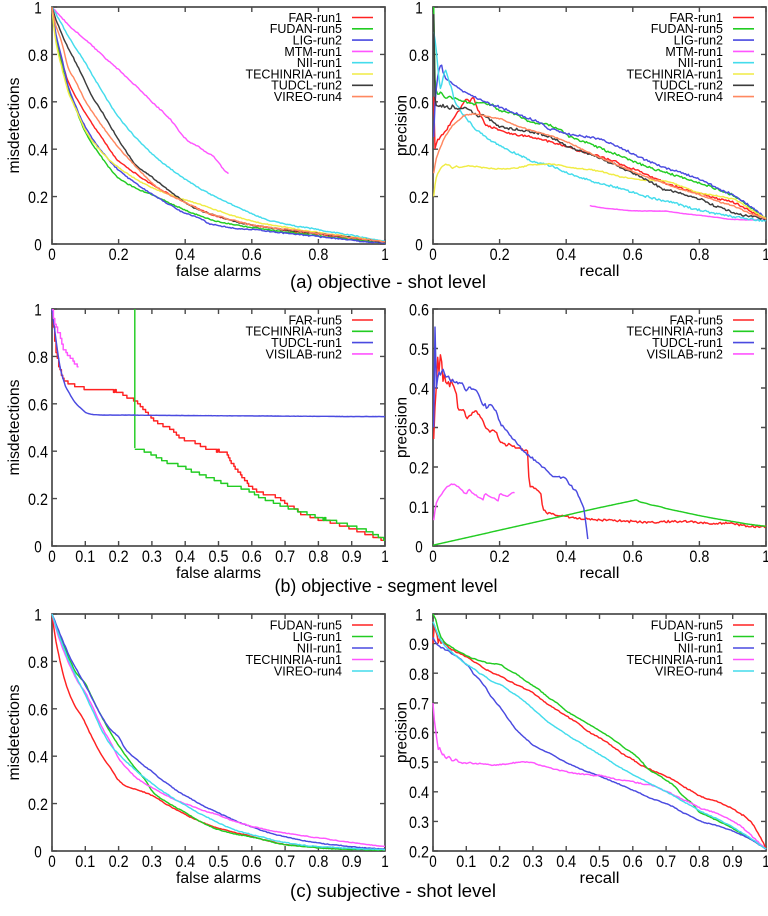 This screenshot has width=768, height=916. I want to click on svg-text: LIG-run2, so click(317, 41).